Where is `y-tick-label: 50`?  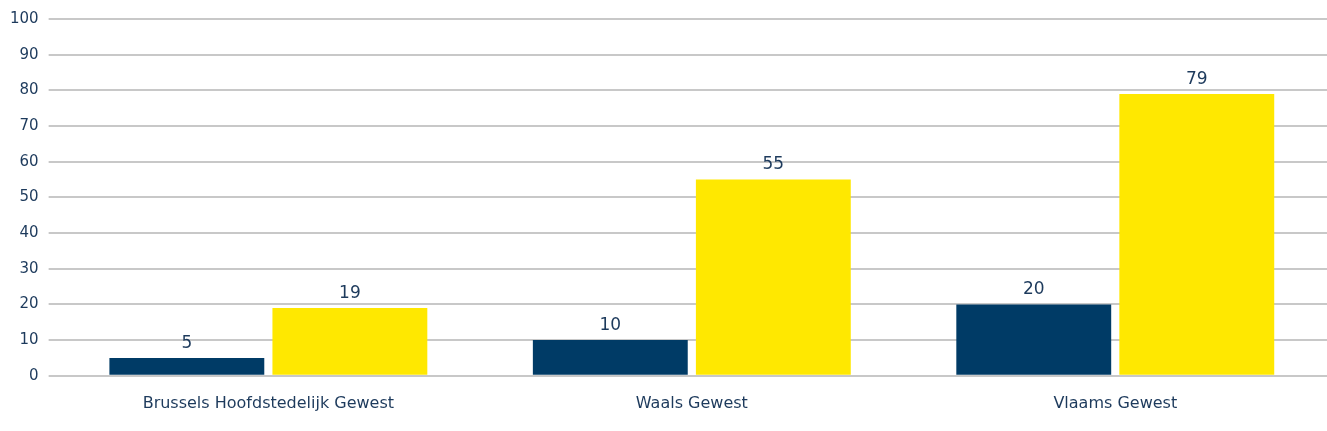 y-tick-label: 50 is located at coordinates (29, 196).